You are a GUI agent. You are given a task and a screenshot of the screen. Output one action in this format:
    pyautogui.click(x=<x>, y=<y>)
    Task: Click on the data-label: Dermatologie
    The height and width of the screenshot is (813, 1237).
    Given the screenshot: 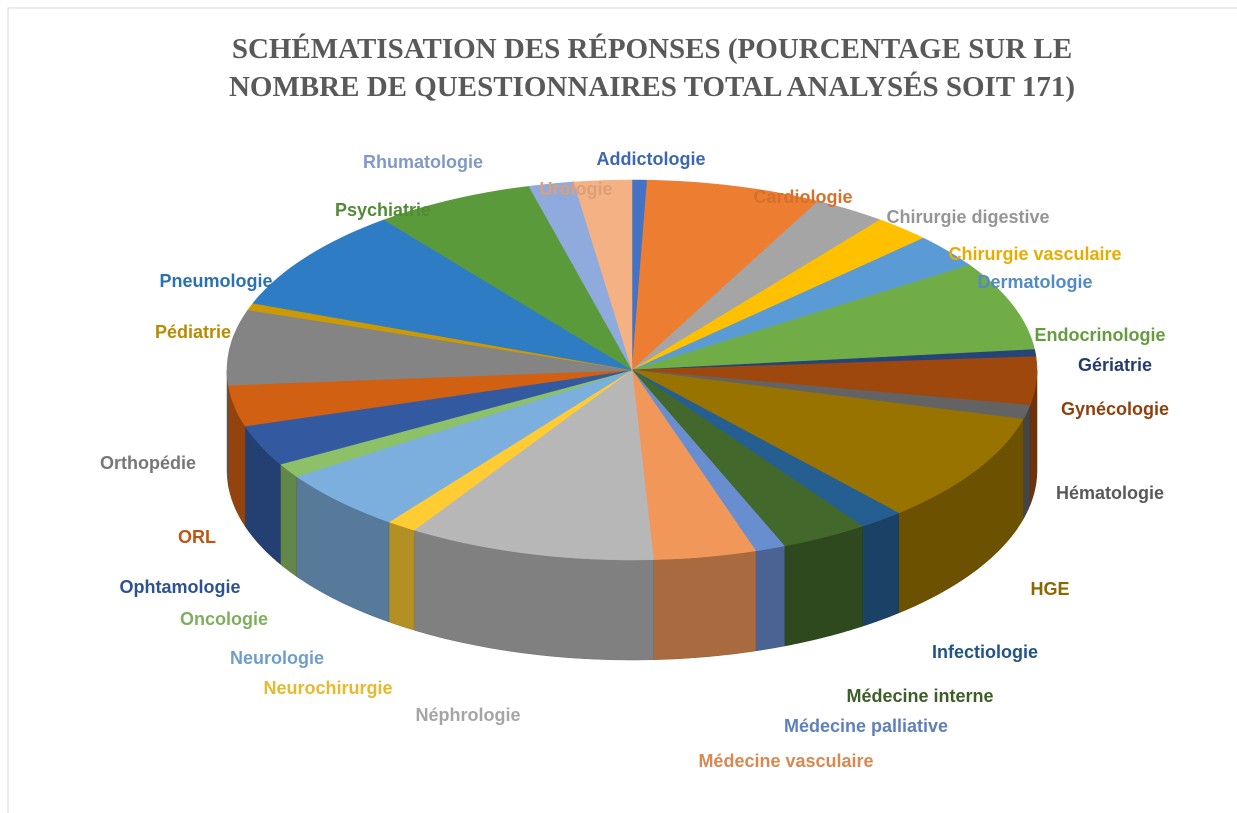 What is the action you would take?
    pyautogui.click(x=1034, y=282)
    